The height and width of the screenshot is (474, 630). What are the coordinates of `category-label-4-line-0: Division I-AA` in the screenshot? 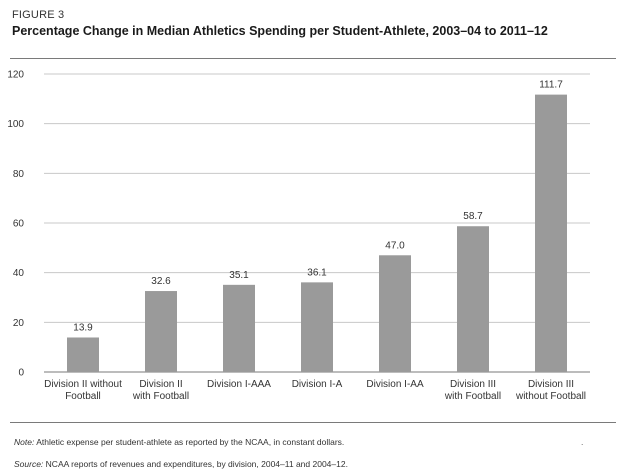 It's located at (395, 384).